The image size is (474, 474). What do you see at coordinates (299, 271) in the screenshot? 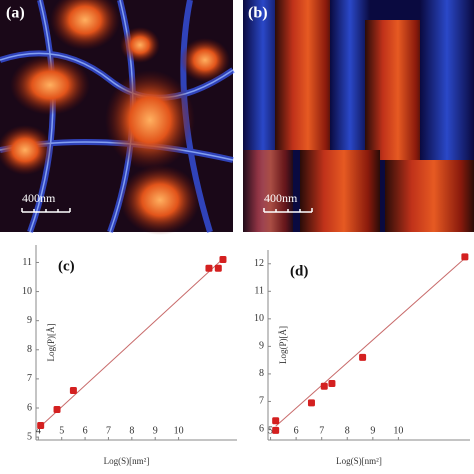
I see `panel-label: (d)` at bounding box center [299, 271].